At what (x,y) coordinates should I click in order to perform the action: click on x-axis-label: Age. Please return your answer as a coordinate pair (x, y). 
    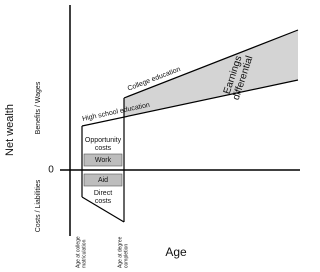
    Looking at the image, I should click on (176, 252).